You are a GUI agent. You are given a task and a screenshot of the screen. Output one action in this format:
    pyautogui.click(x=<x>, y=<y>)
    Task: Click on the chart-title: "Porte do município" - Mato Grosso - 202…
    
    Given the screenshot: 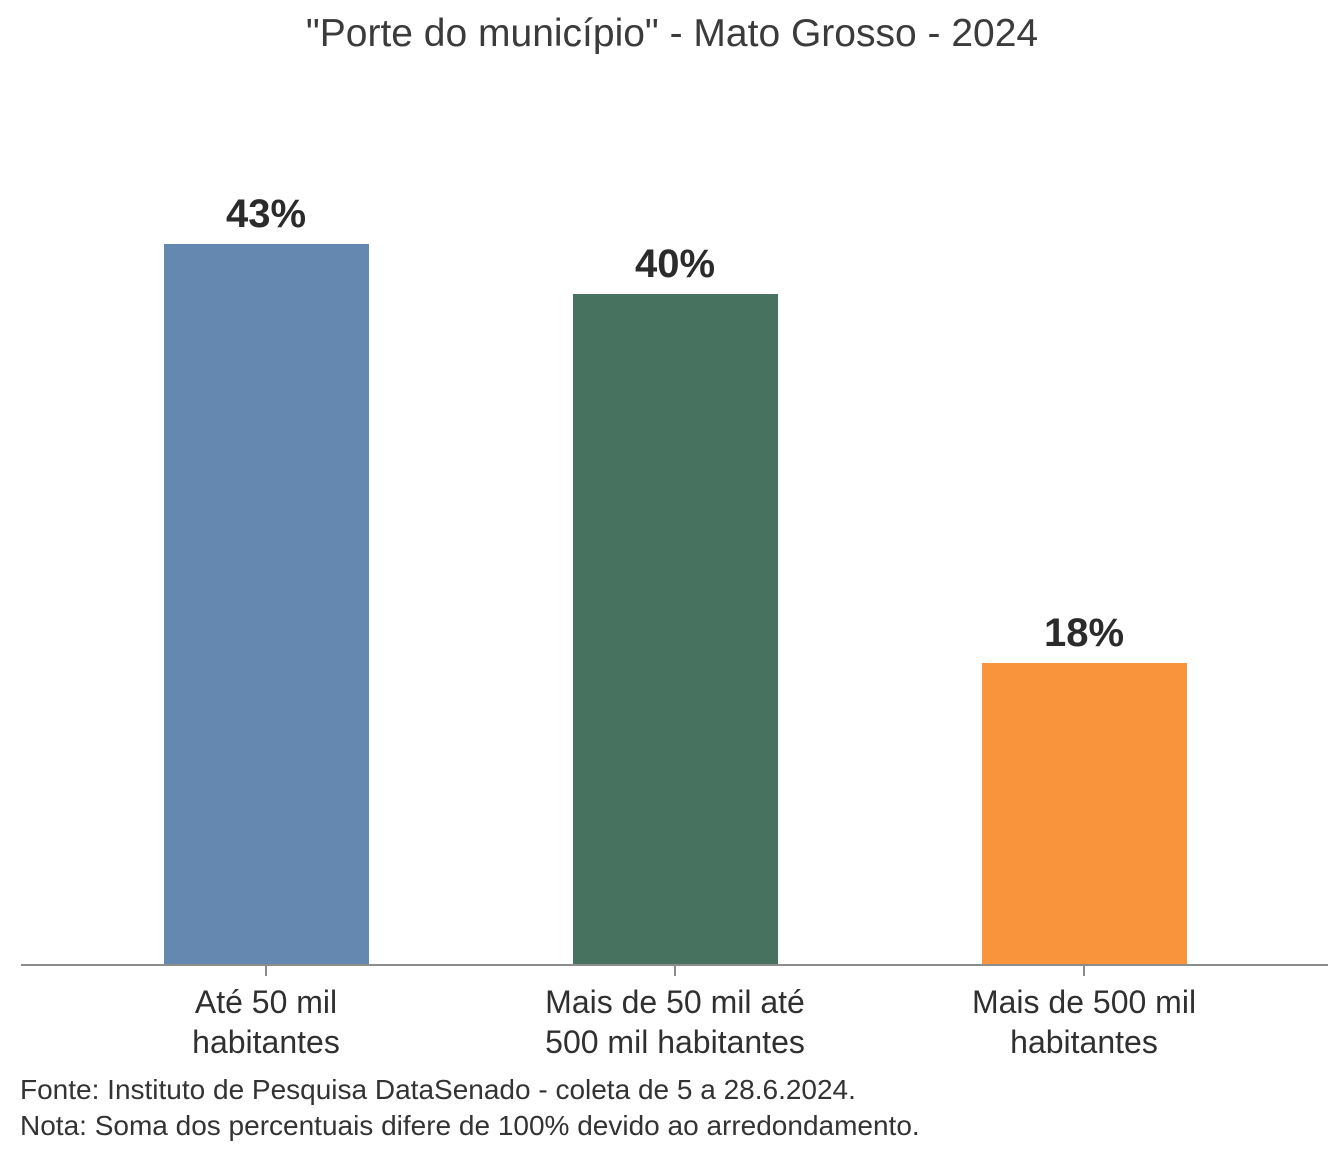 What is the action you would take?
    pyautogui.click(x=672, y=33)
    